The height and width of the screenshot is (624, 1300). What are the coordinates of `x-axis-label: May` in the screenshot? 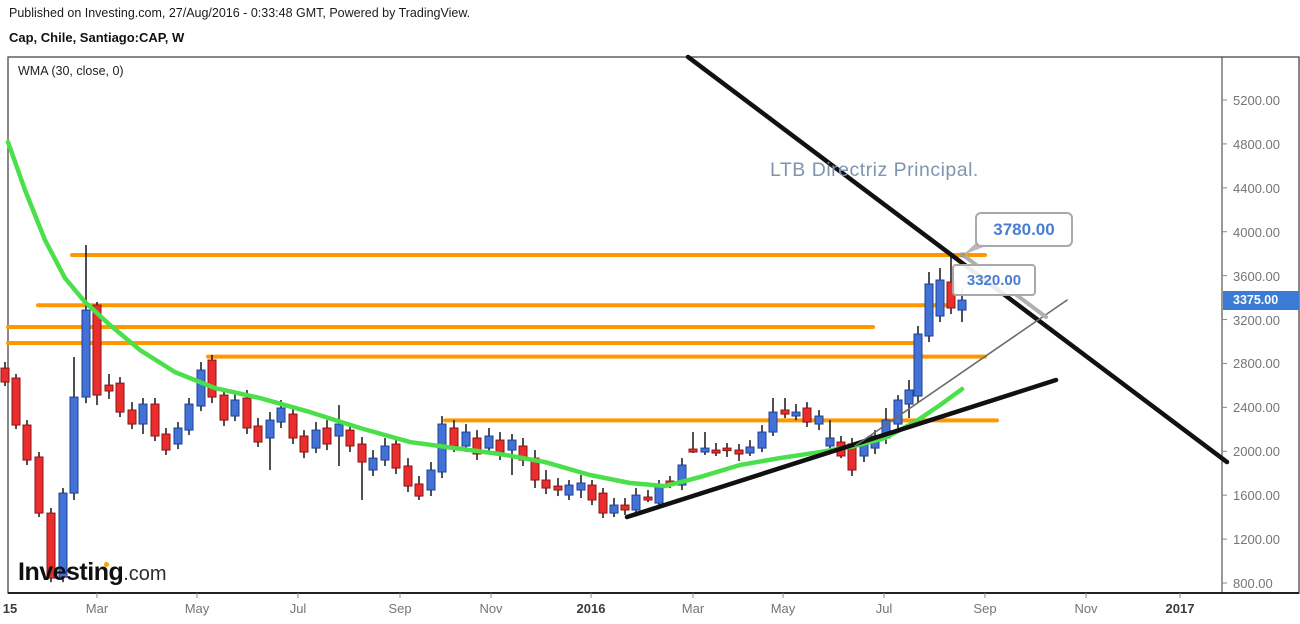 It's located at (783, 608).